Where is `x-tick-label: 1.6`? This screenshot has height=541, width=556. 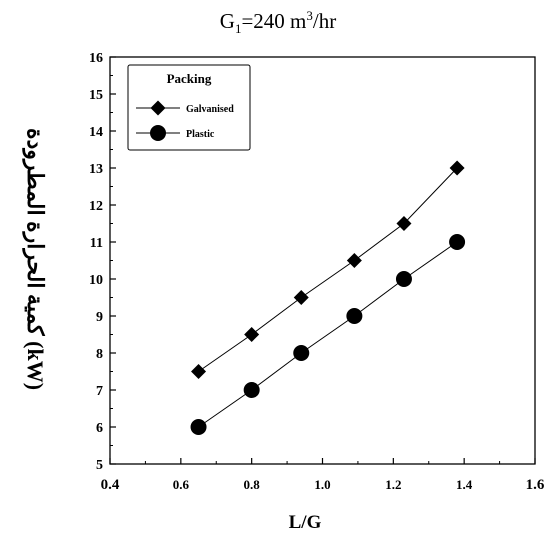
x-tick-label: 1.6 is located at coordinates (535, 485).